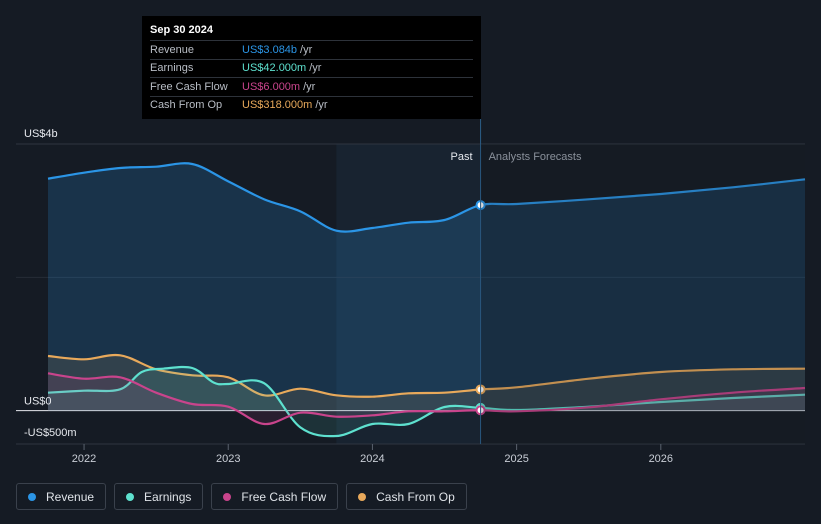 This screenshot has height=524, width=821. I want to click on legend-item-revenue: Revenue, so click(61, 496).